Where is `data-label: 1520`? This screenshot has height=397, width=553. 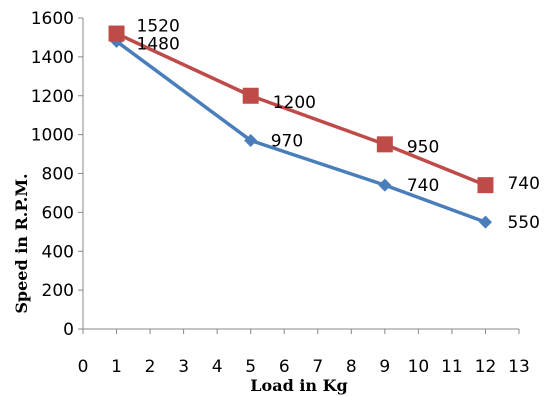 data-label: 1520 is located at coordinates (158, 27).